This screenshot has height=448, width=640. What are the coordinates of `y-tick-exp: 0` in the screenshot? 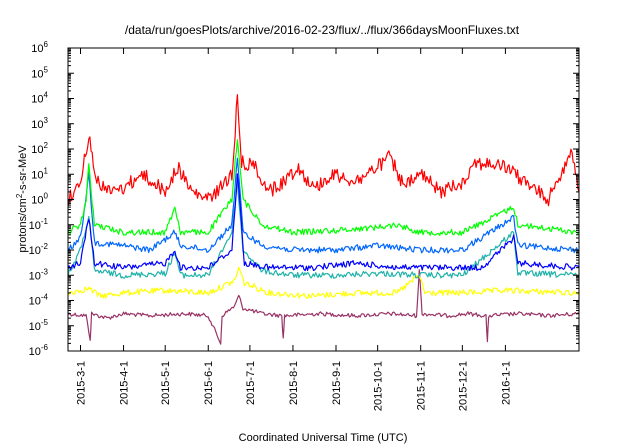 It's located at (46, 196).